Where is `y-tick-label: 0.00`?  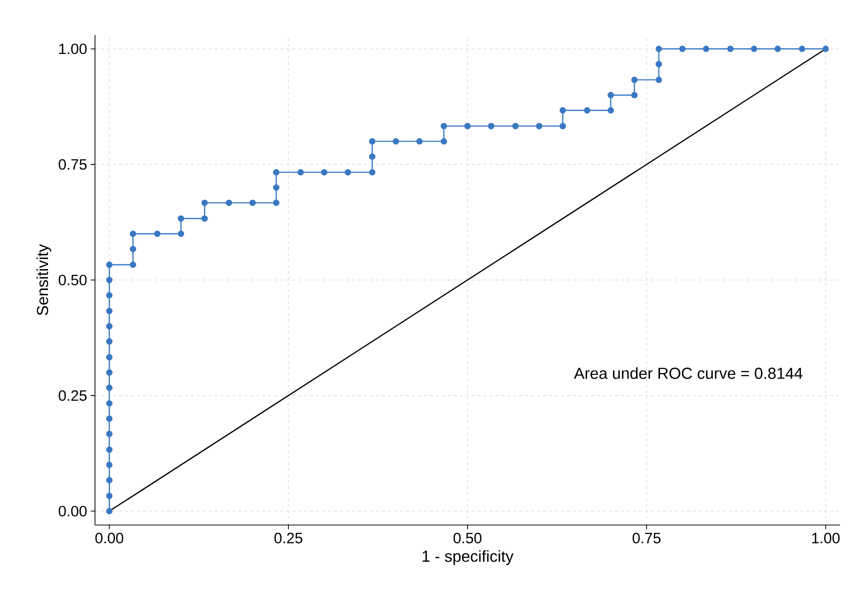
y-tick-label: 0.00 is located at coordinates (72, 511).